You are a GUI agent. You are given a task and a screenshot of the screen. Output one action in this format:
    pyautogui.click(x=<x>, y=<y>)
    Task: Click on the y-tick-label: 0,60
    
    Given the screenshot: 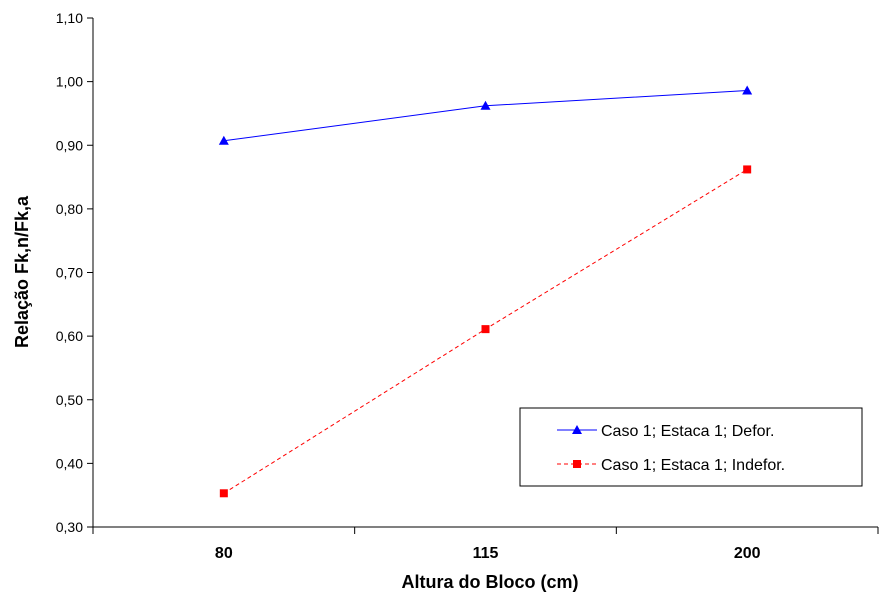 What is the action you would take?
    pyautogui.click(x=69, y=336)
    